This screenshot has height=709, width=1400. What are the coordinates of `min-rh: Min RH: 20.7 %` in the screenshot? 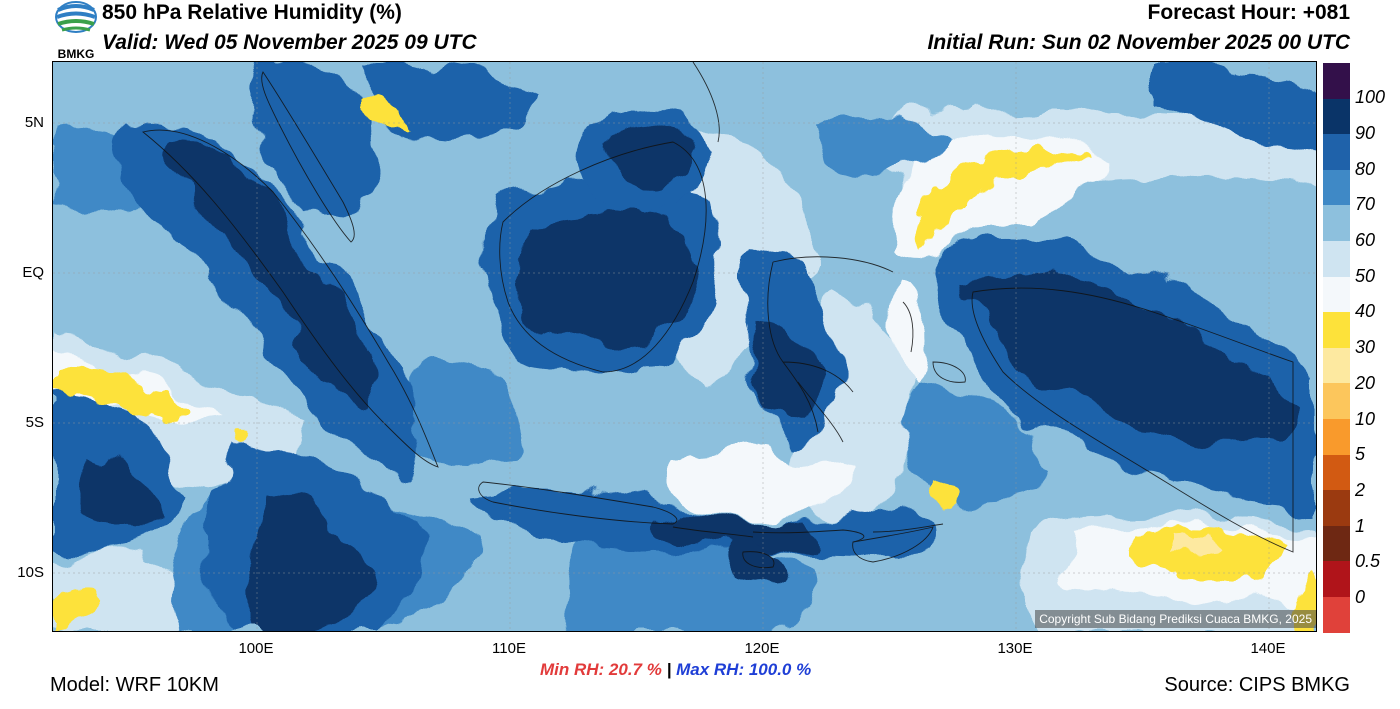 It's located at (601, 669).